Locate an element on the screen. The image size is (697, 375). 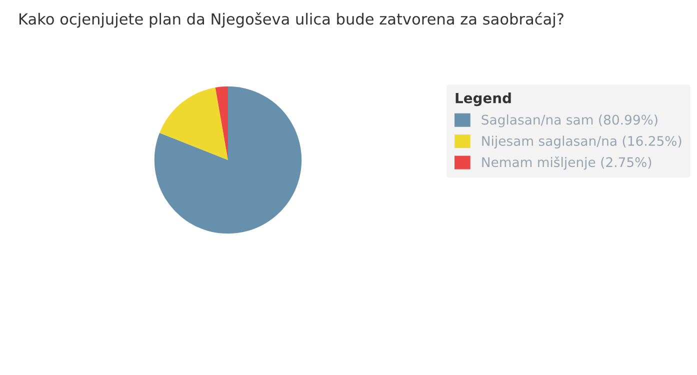
legend-label: Nemam mišljenje (2.75%) is located at coordinates (567, 163).